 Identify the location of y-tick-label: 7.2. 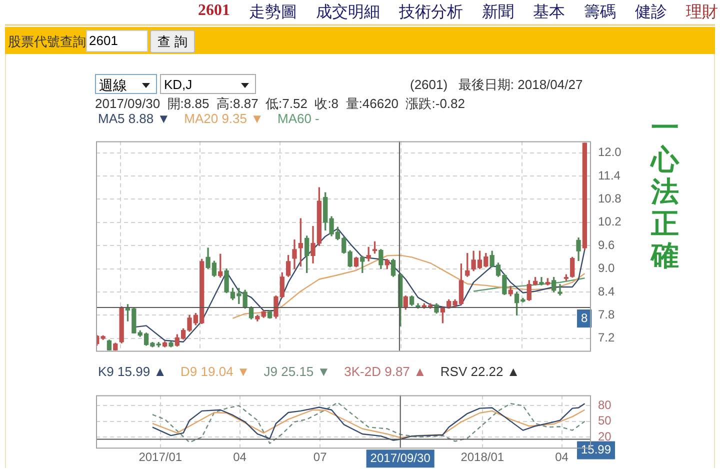
(607, 337).